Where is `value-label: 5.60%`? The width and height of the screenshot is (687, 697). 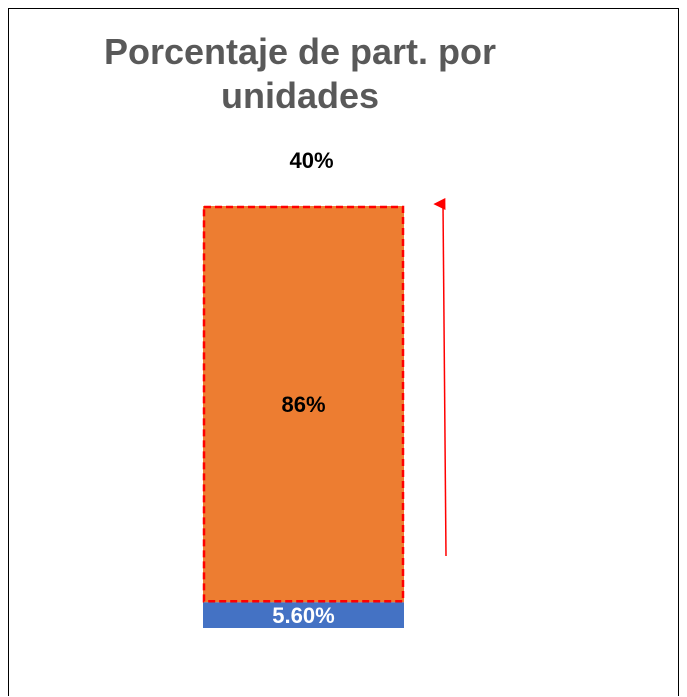
value-label: 5.60% is located at coordinates (303, 615).